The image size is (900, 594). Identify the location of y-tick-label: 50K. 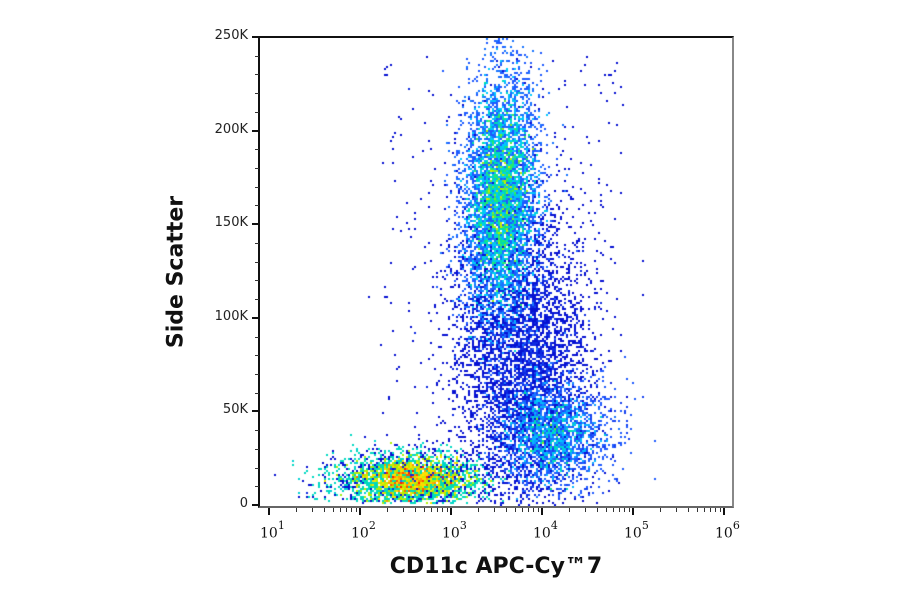
(235, 410).